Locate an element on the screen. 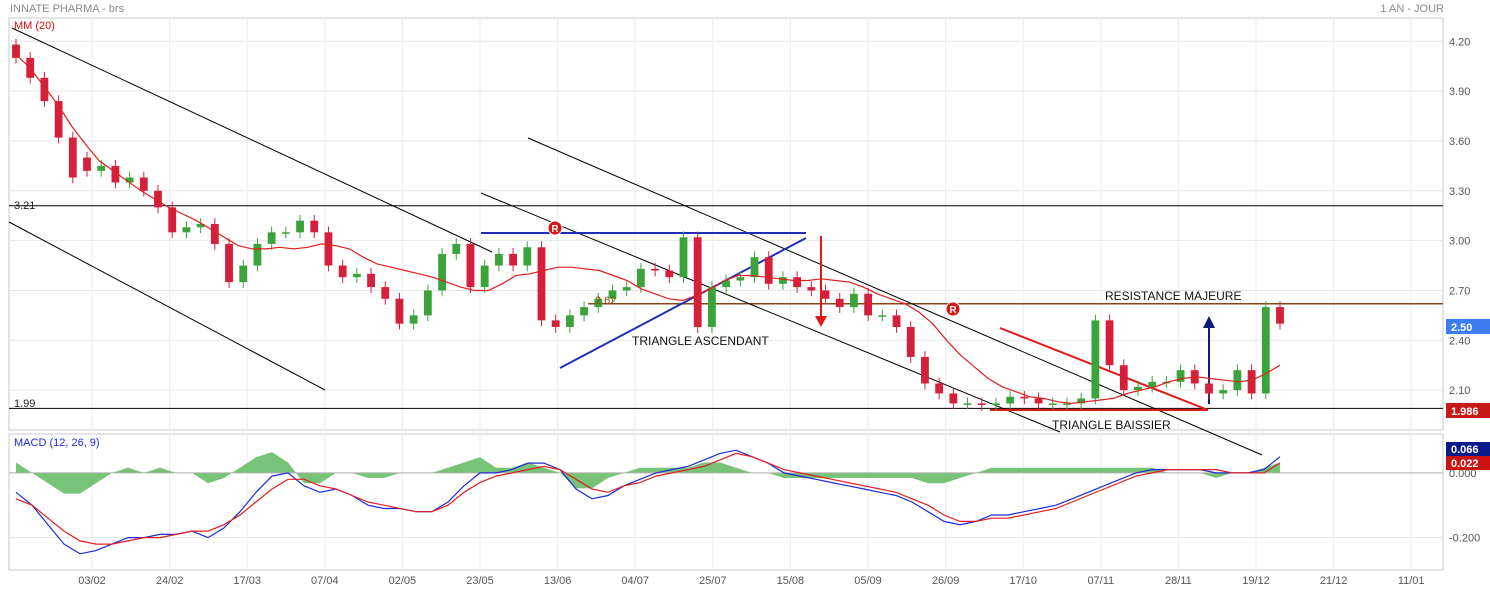 This screenshot has width=1490, height=597. x-tick-label: 04/07 is located at coordinates (635, 581).